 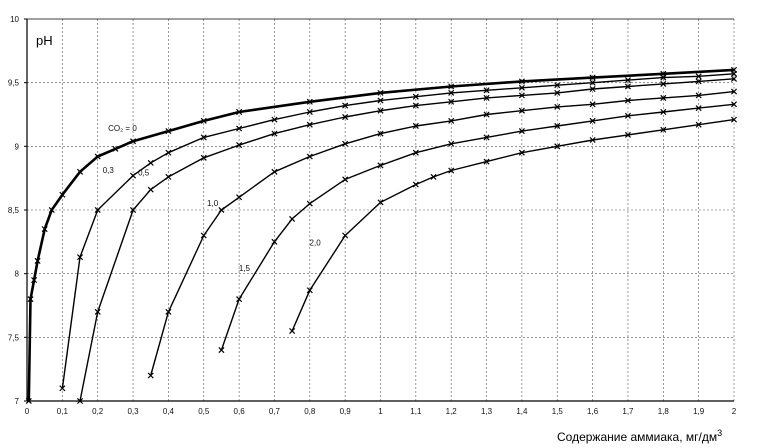 I want to click on y-axis-label: pH, so click(x=44, y=40).